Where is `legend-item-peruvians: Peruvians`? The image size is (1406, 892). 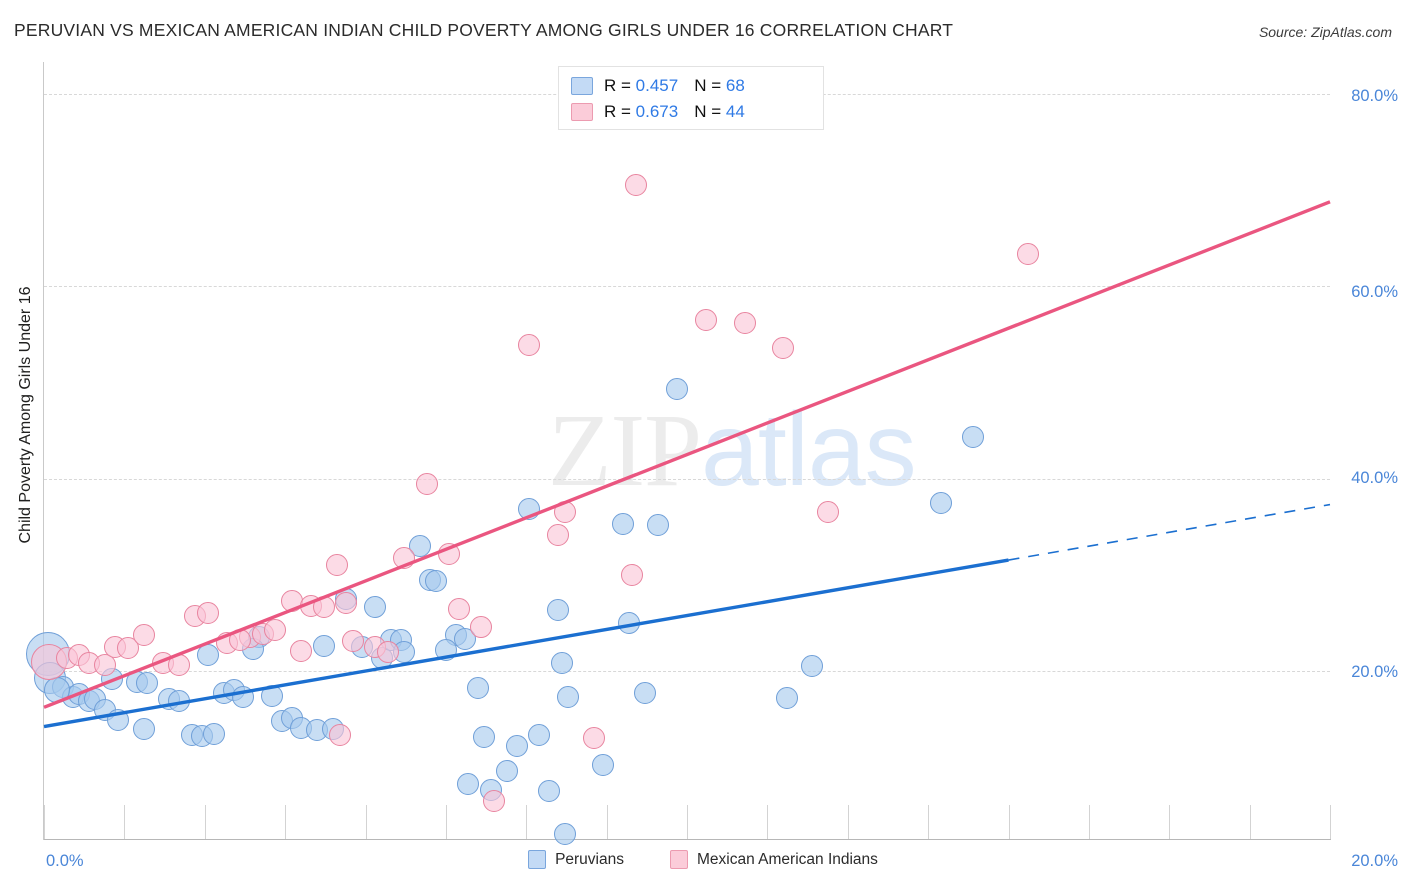
legend-item-peruvians: Peruvians is located at coordinates (576, 859).